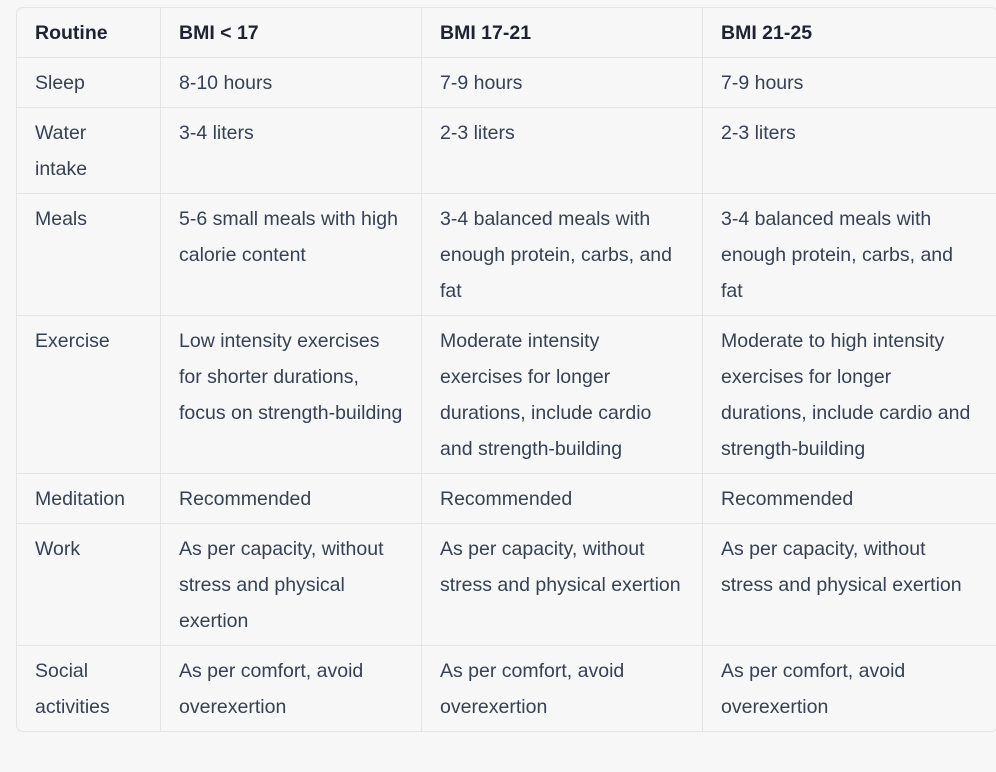 The image size is (996, 772). I want to click on table-cell: Meals, so click(89, 255).